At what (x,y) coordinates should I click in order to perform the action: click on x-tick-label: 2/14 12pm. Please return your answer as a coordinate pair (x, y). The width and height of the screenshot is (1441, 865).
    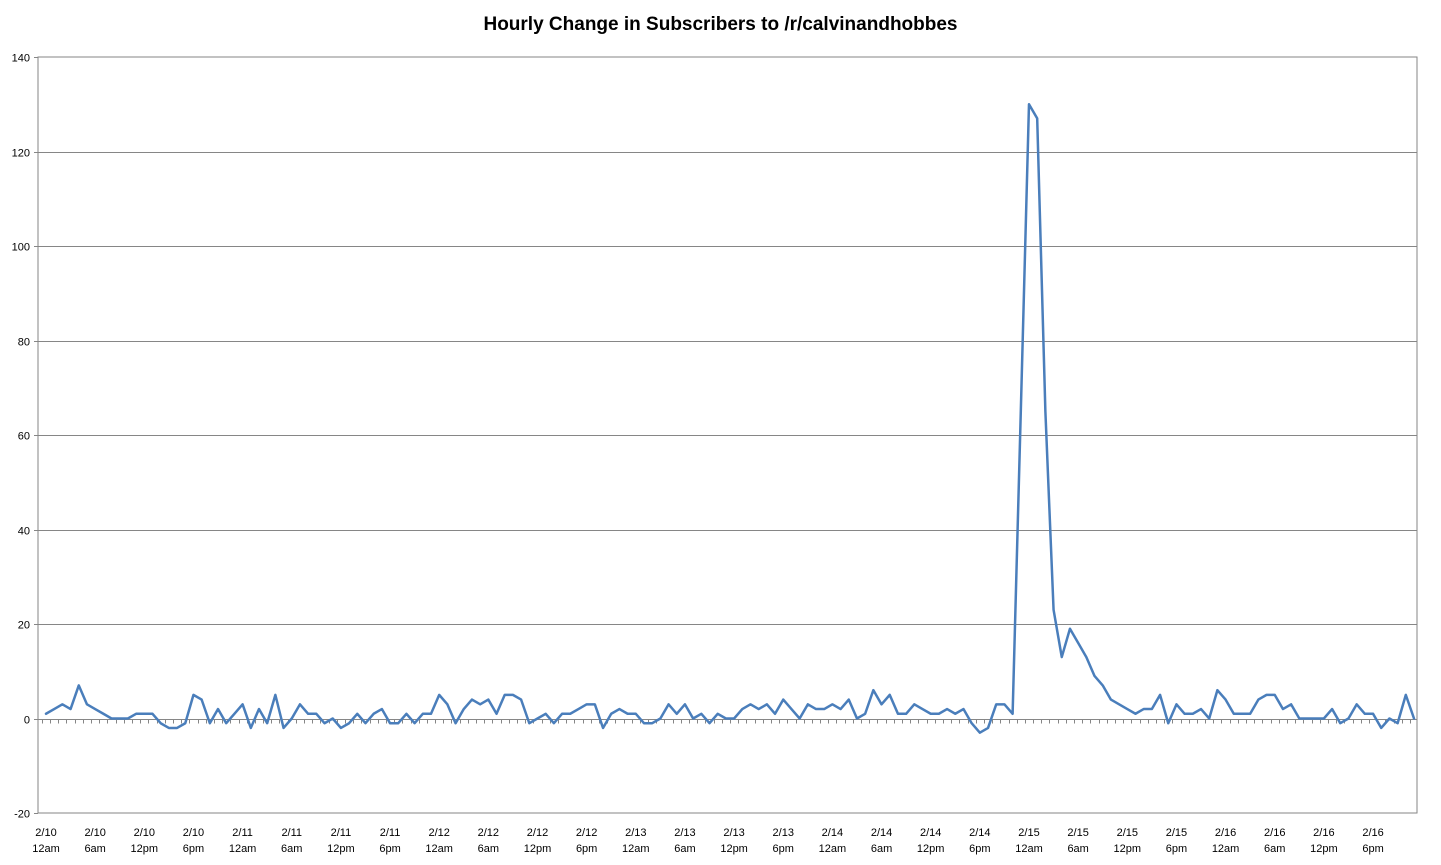
    Looking at the image, I should click on (931, 841).